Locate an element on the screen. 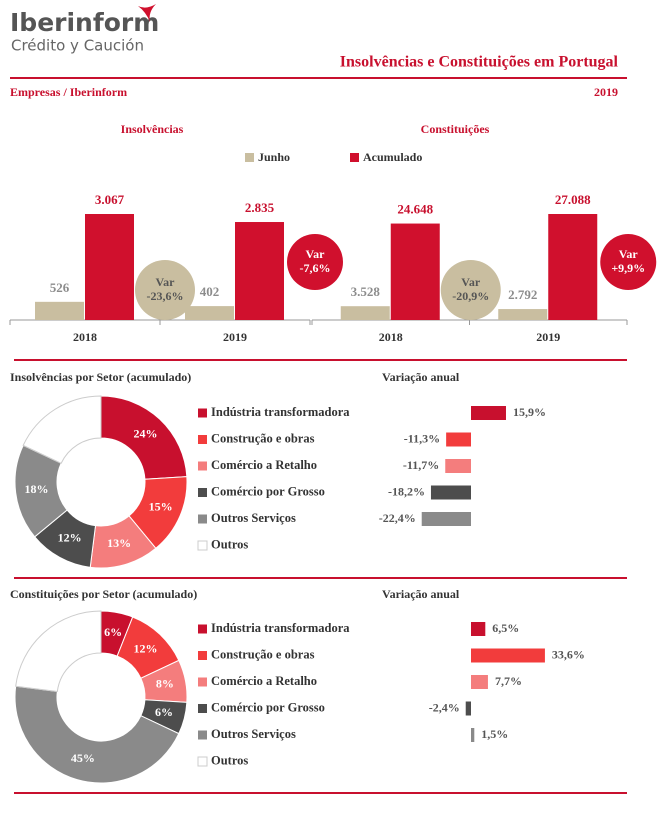 Image resolution: width=660 pixels, height=817 pixels. value-label: 27.088 is located at coordinates (573, 199).